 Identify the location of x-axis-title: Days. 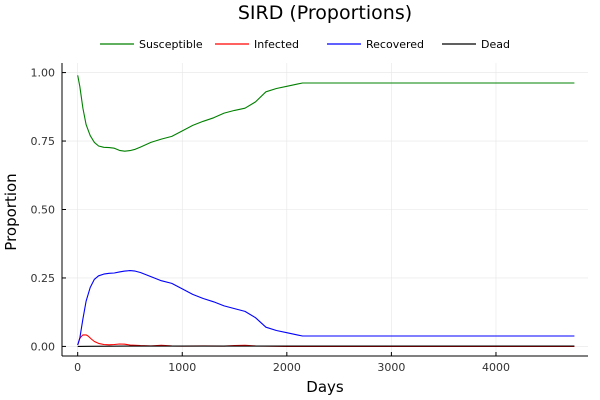
(325, 387).